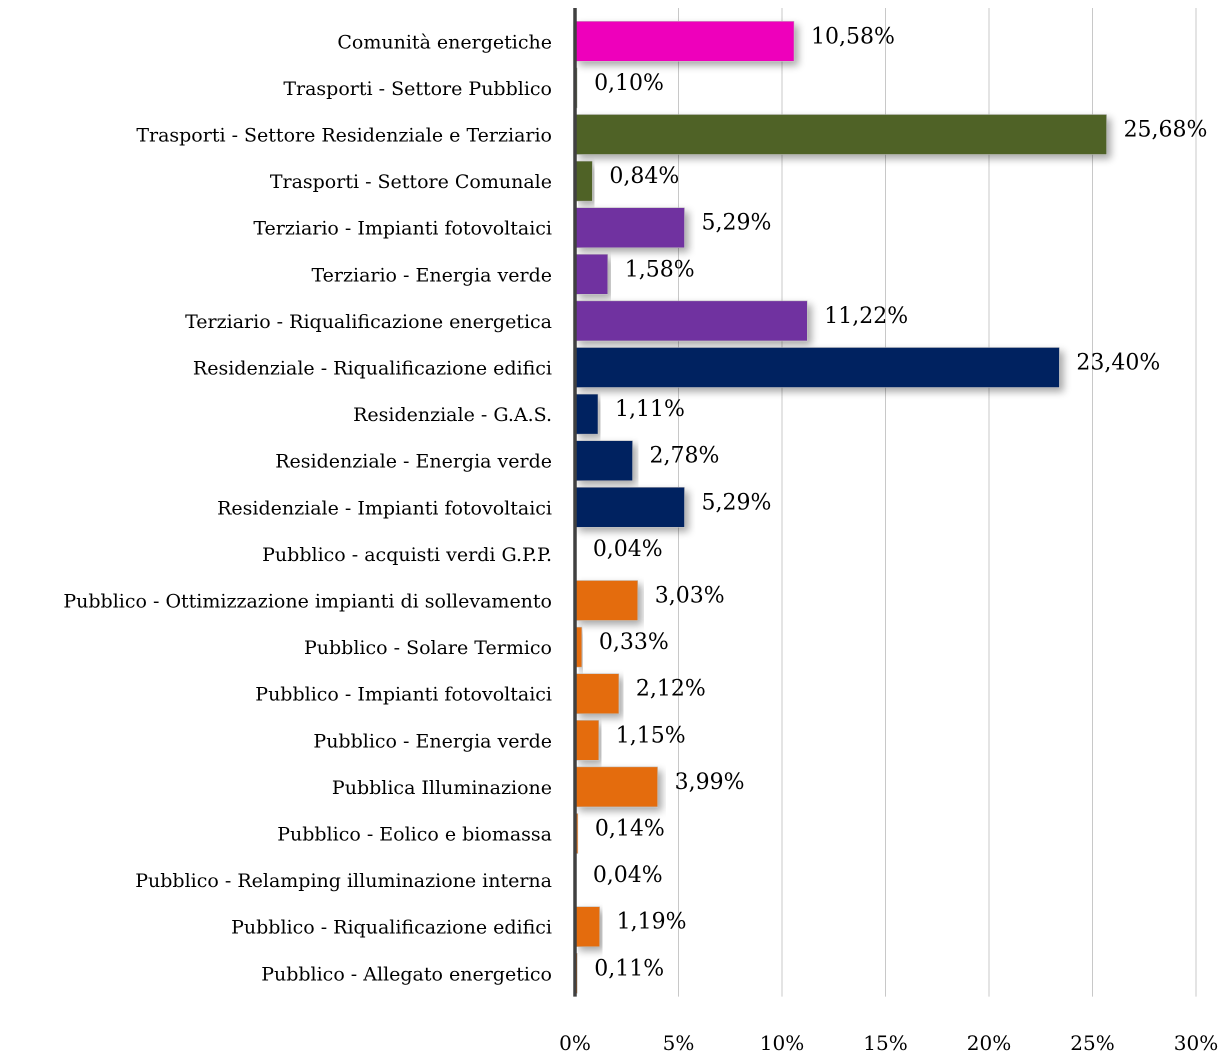 The width and height of the screenshot is (1228, 1061). What do you see at coordinates (575, 1043) in the screenshot?
I see `x-tick-label: 0%` at bounding box center [575, 1043].